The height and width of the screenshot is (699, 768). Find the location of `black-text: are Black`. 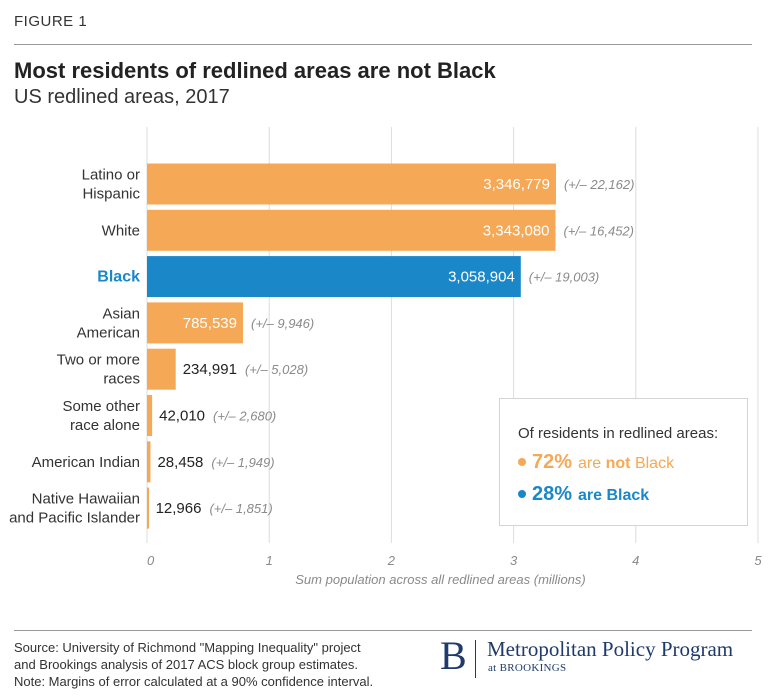

black-text: are Black is located at coordinates (614, 495).